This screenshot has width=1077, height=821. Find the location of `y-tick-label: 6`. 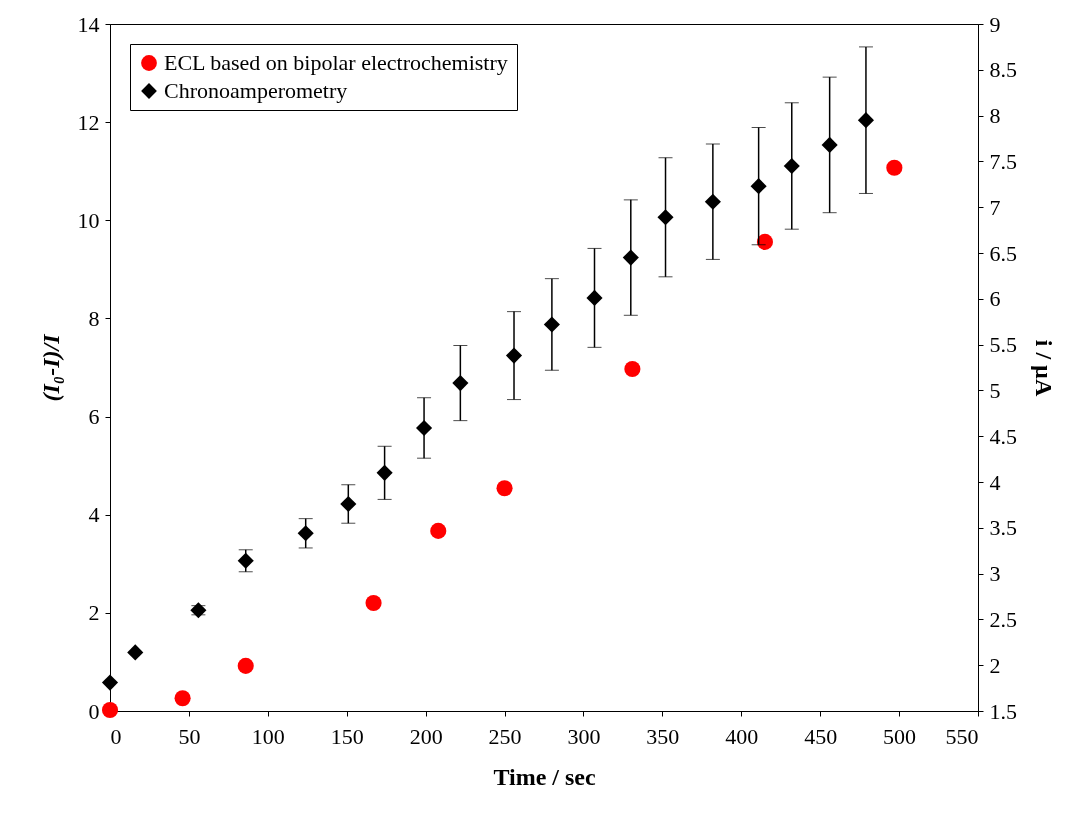

y-tick-label: 6 is located at coordinates (94, 417).